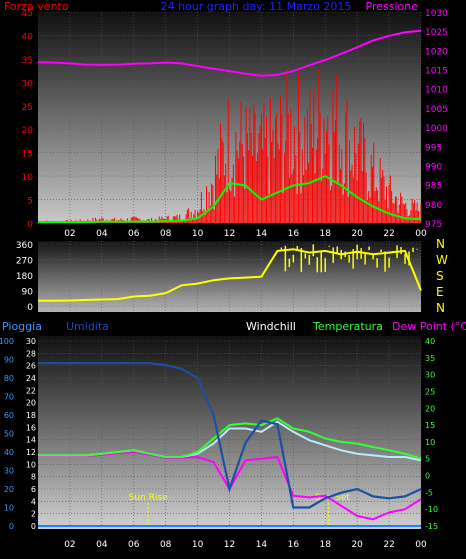 The height and width of the screenshot is (559, 466). I want to click on legend-windchill: Windchill, so click(271, 326).